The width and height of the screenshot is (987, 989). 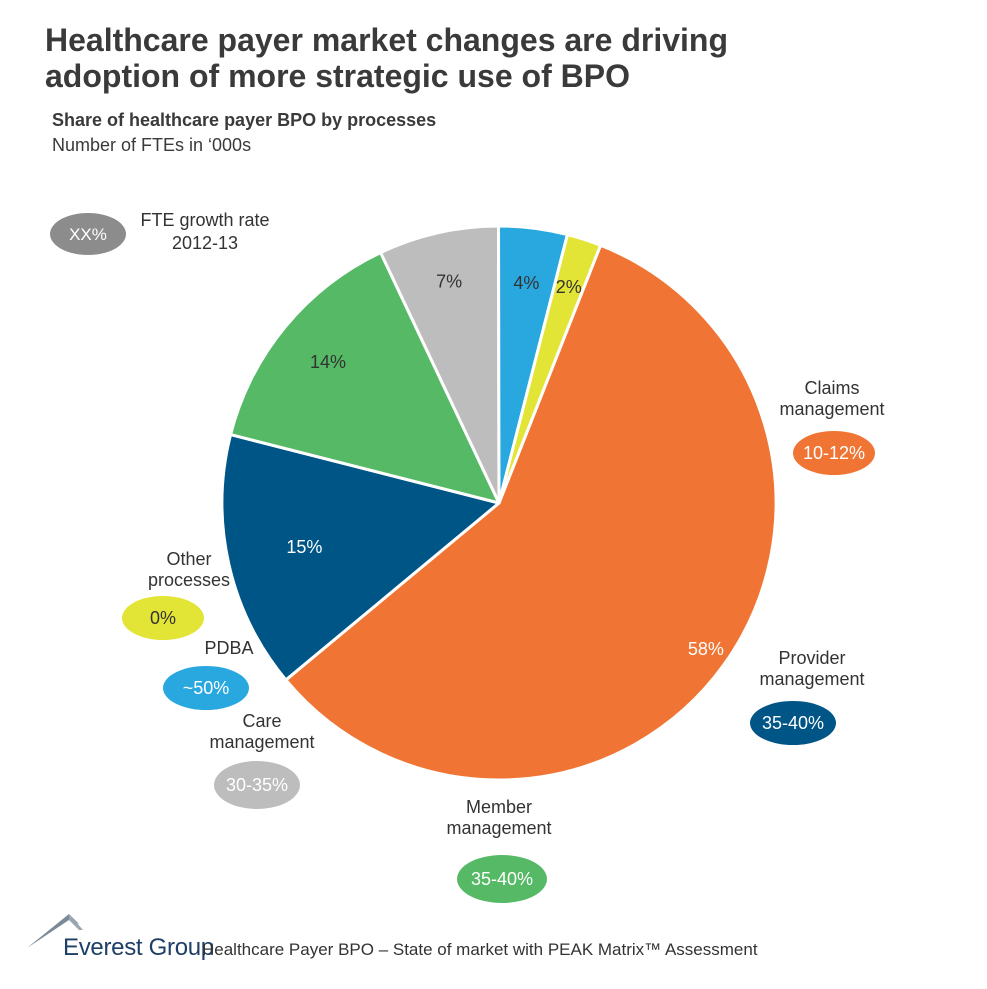 I want to click on growth-badge-text: 10-12%, so click(x=834, y=453).